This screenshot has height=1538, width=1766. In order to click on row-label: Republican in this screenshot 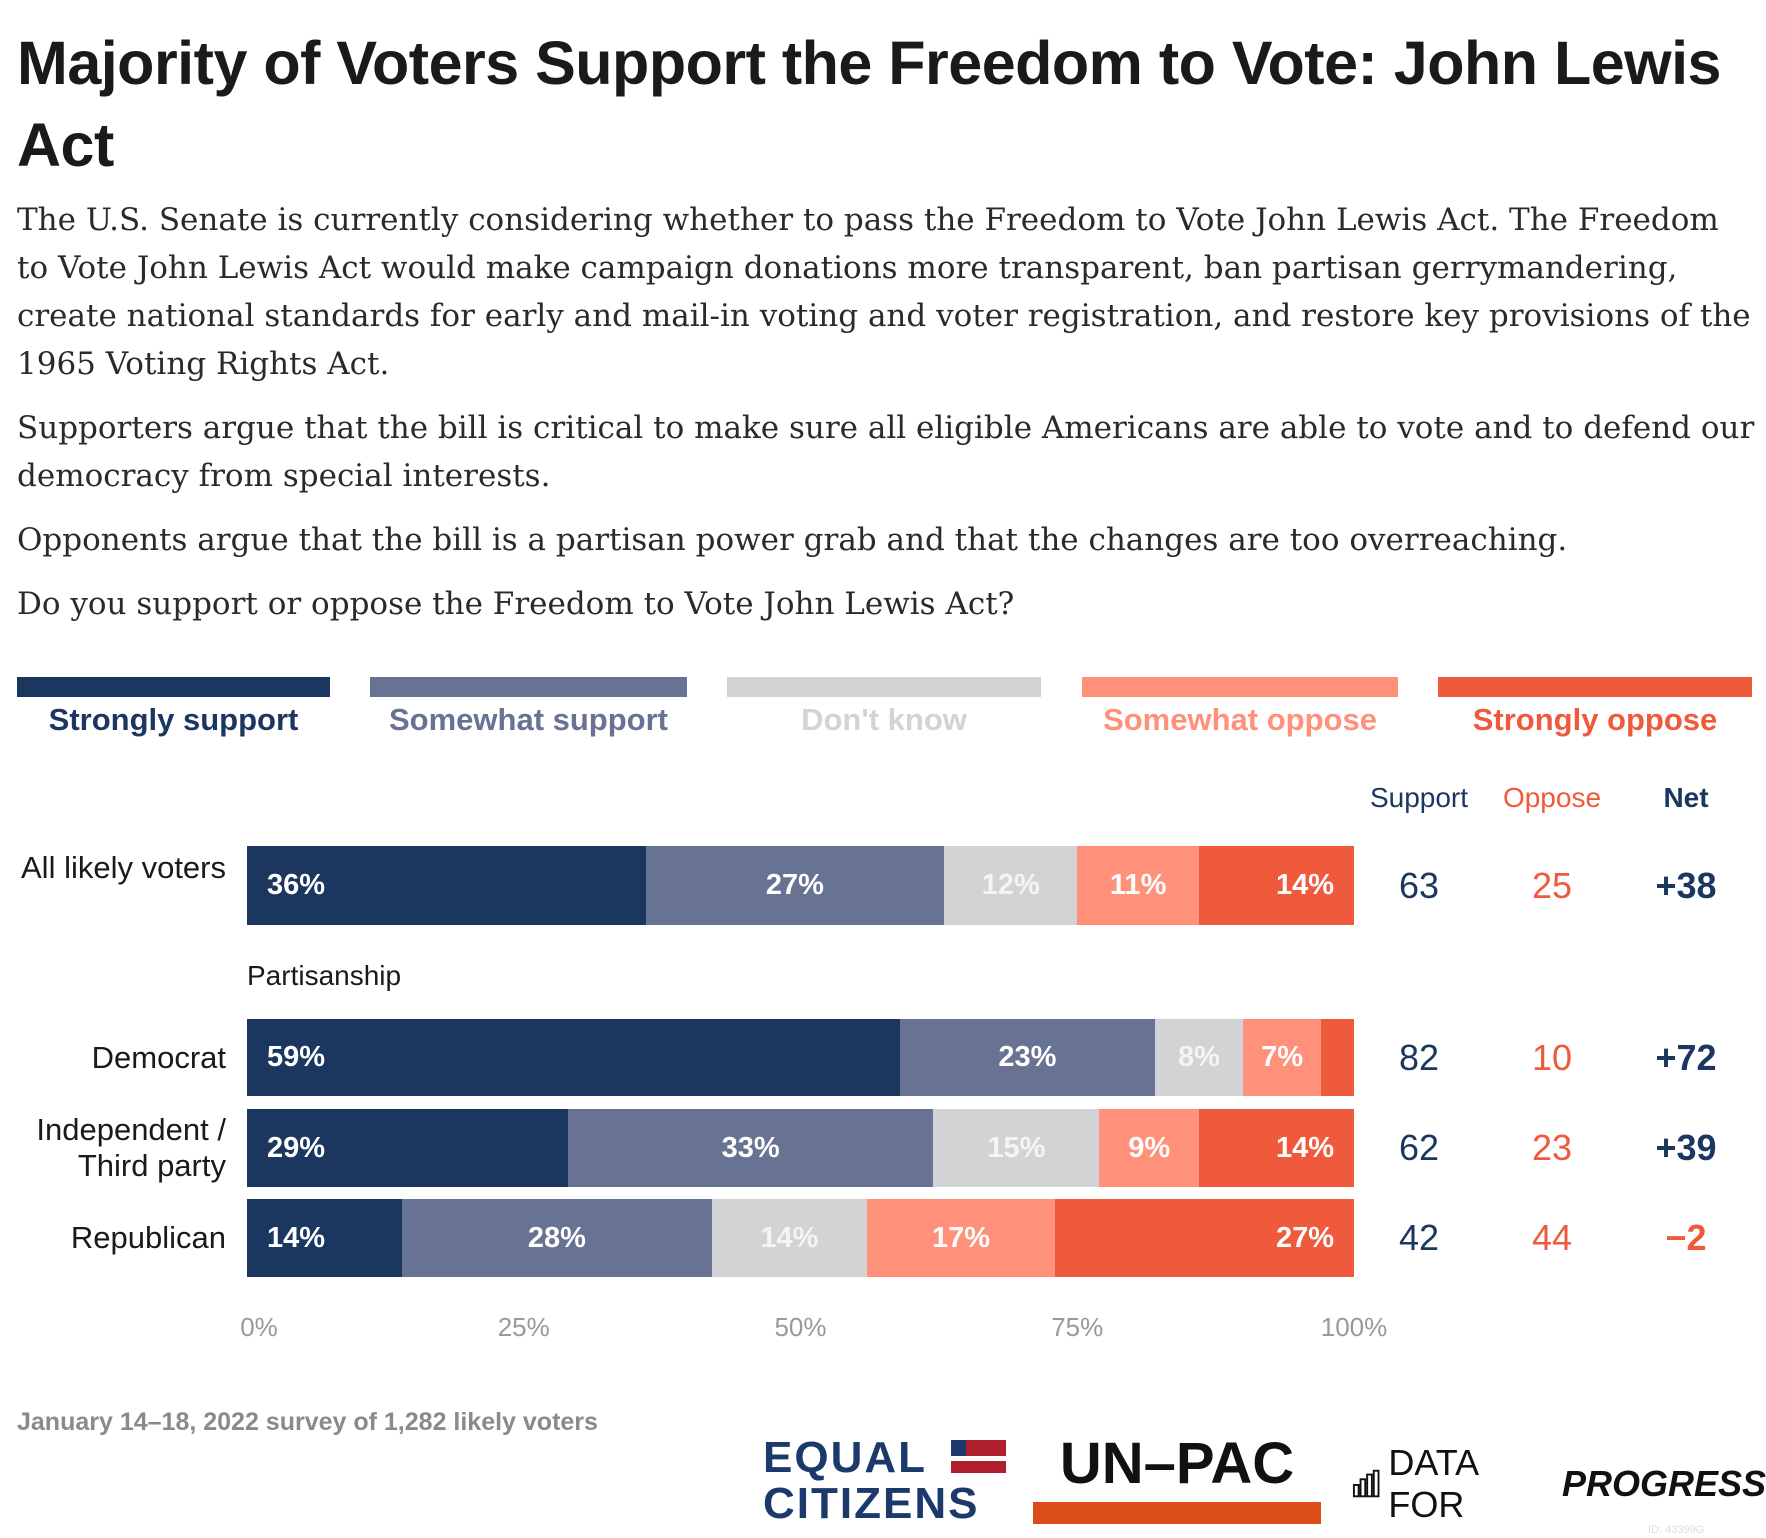, I will do `click(148, 1237)`.